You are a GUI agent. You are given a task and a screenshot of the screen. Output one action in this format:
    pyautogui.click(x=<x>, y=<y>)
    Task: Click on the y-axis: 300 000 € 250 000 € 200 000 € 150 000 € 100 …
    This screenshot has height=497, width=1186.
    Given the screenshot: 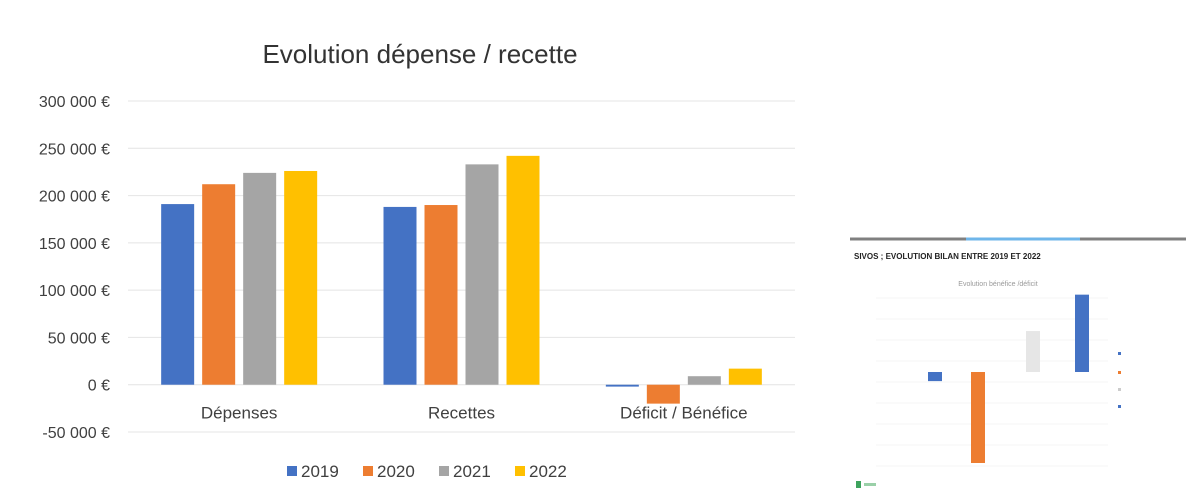 What is the action you would take?
    pyautogui.click(x=74, y=268)
    